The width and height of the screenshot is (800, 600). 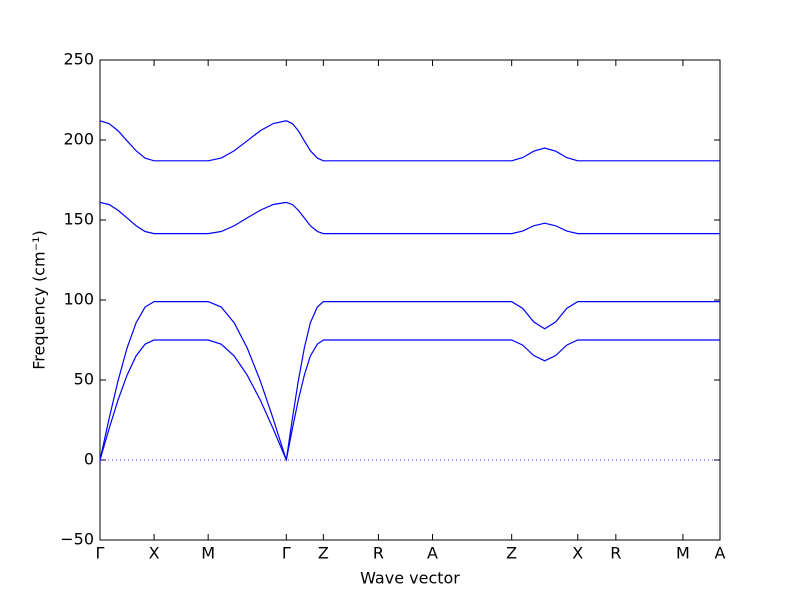 What do you see at coordinates (78, 139) in the screenshot?
I see `y-tick-label: 200` at bounding box center [78, 139].